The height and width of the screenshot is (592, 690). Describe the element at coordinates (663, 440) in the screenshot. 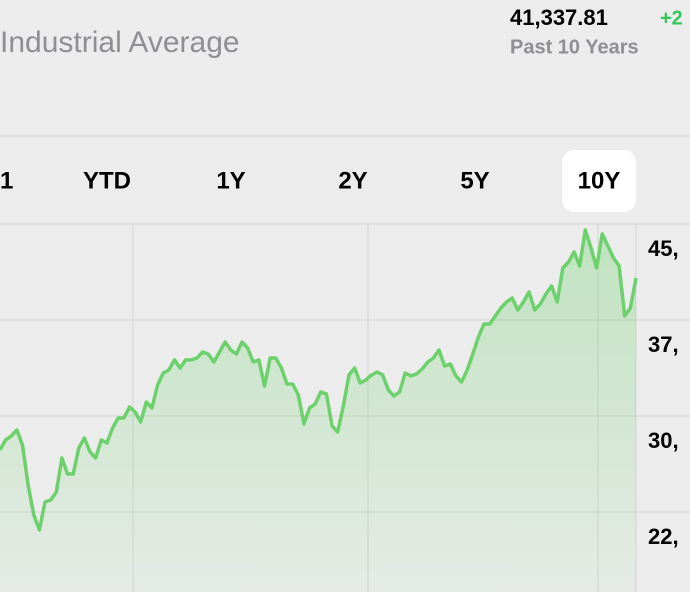

I see `y-tick-label: 30,` at that location.